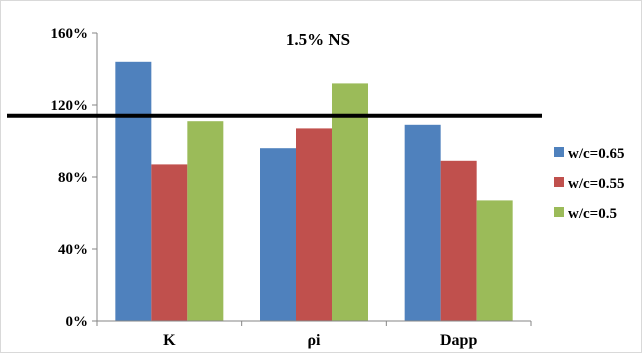 This screenshot has height=354, width=642. What do you see at coordinates (73, 250) in the screenshot?
I see `y-tick-label: 40%` at bounding box center [73, 250].